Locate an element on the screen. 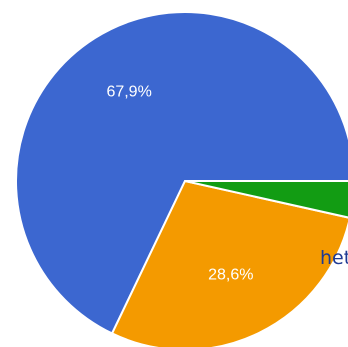 The width and height of the screenshot is (348, 347). legend-item-label: hets is located at coordinates (334, 258).